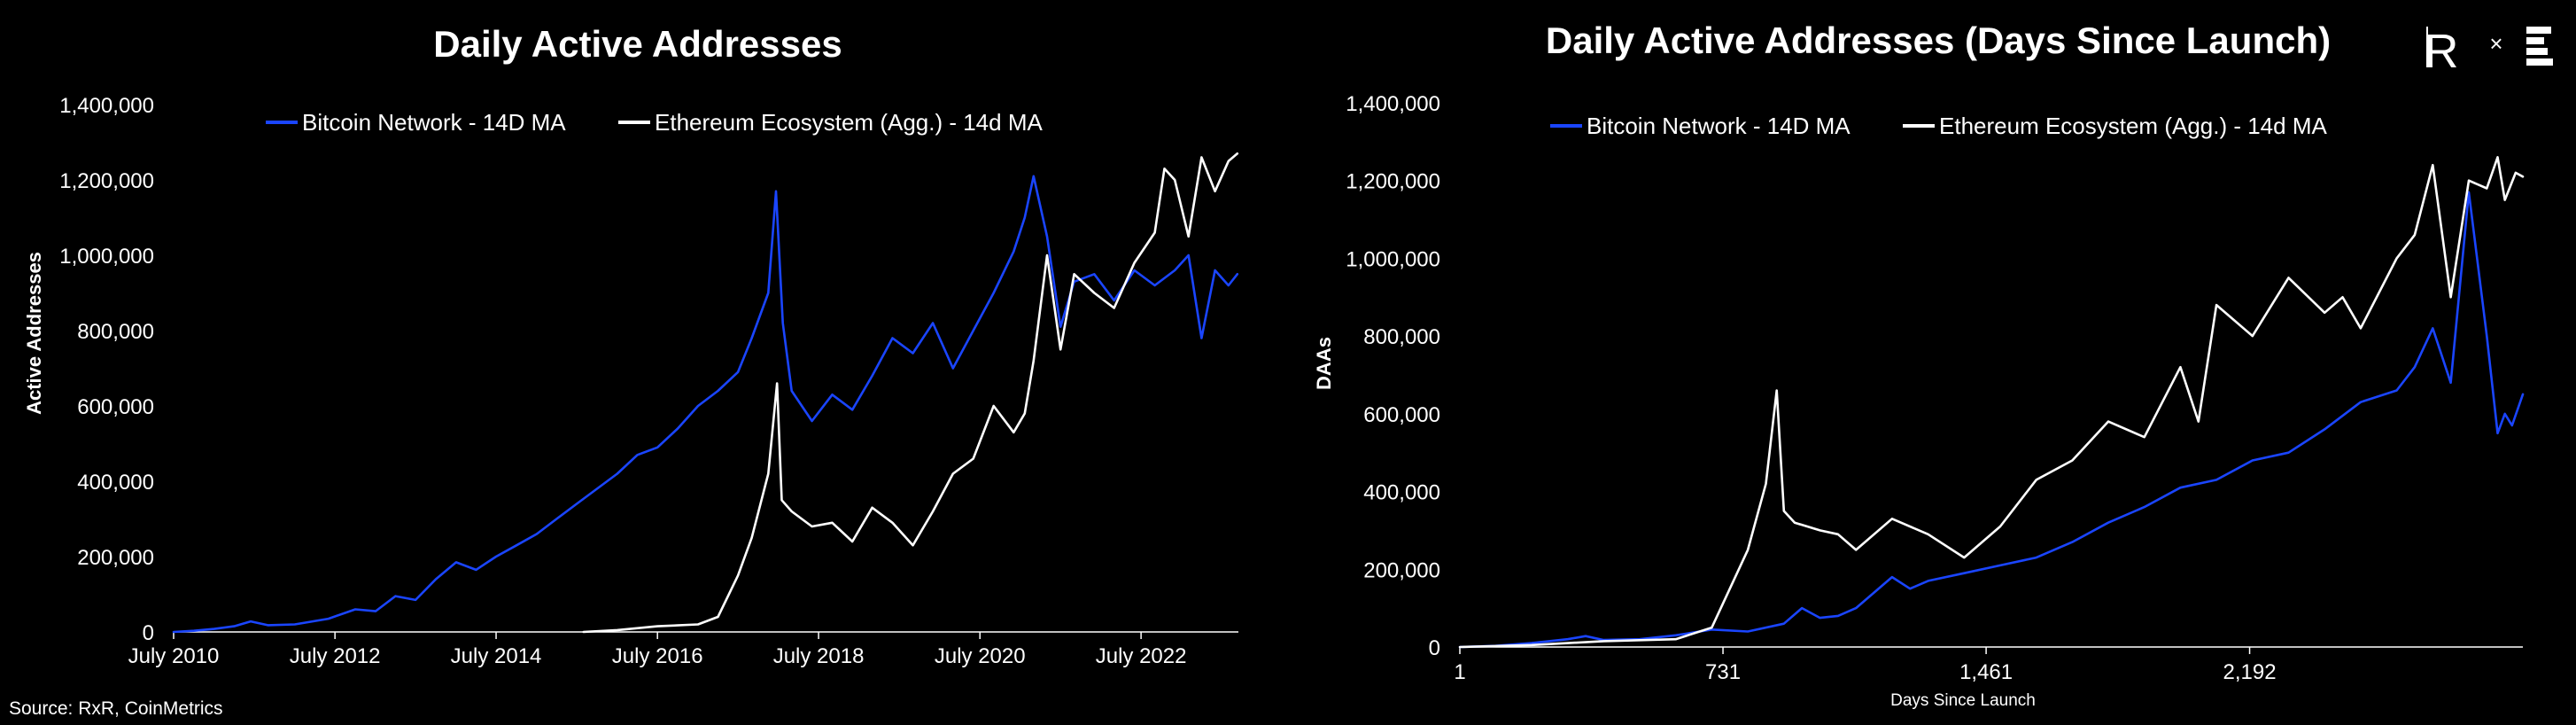 The height and width of the screenshot is (725, 2576). What do you see at coordinates (819, 656) in the screenshot?
I see `x-tick-label: July 2018` at bounding box center [819, 656].